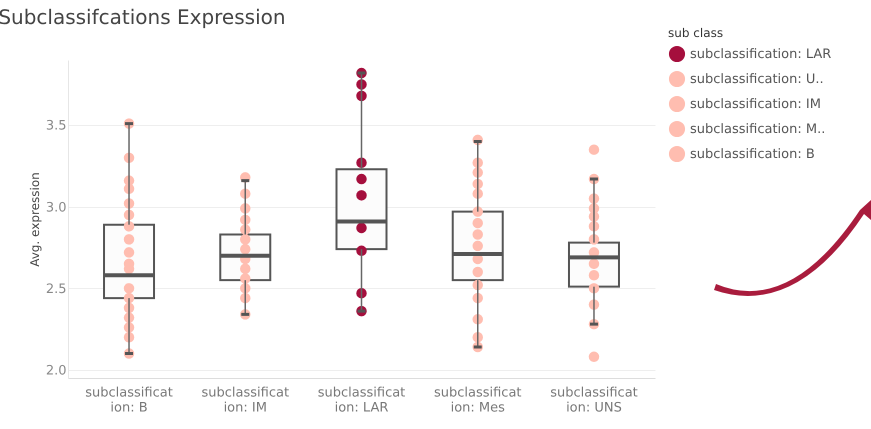 The image size is (871, 429). What do you see at coordinates (757, 79) in the screenshot?
I see `legend-label: subclassification: U..` at bounding box center [757, 79].